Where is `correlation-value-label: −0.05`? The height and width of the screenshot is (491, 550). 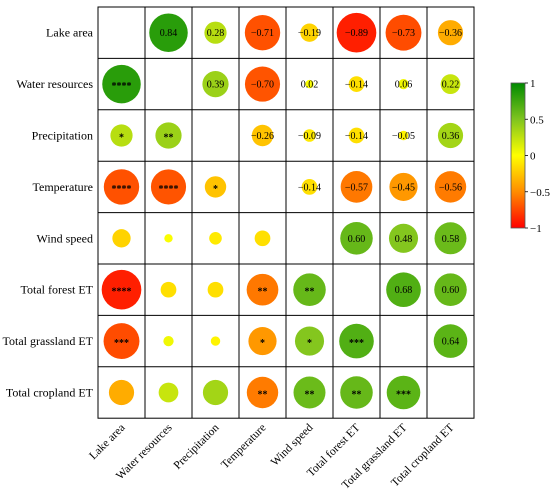
correlation-value-label: −0.05 is located at coordinates (403, 136).